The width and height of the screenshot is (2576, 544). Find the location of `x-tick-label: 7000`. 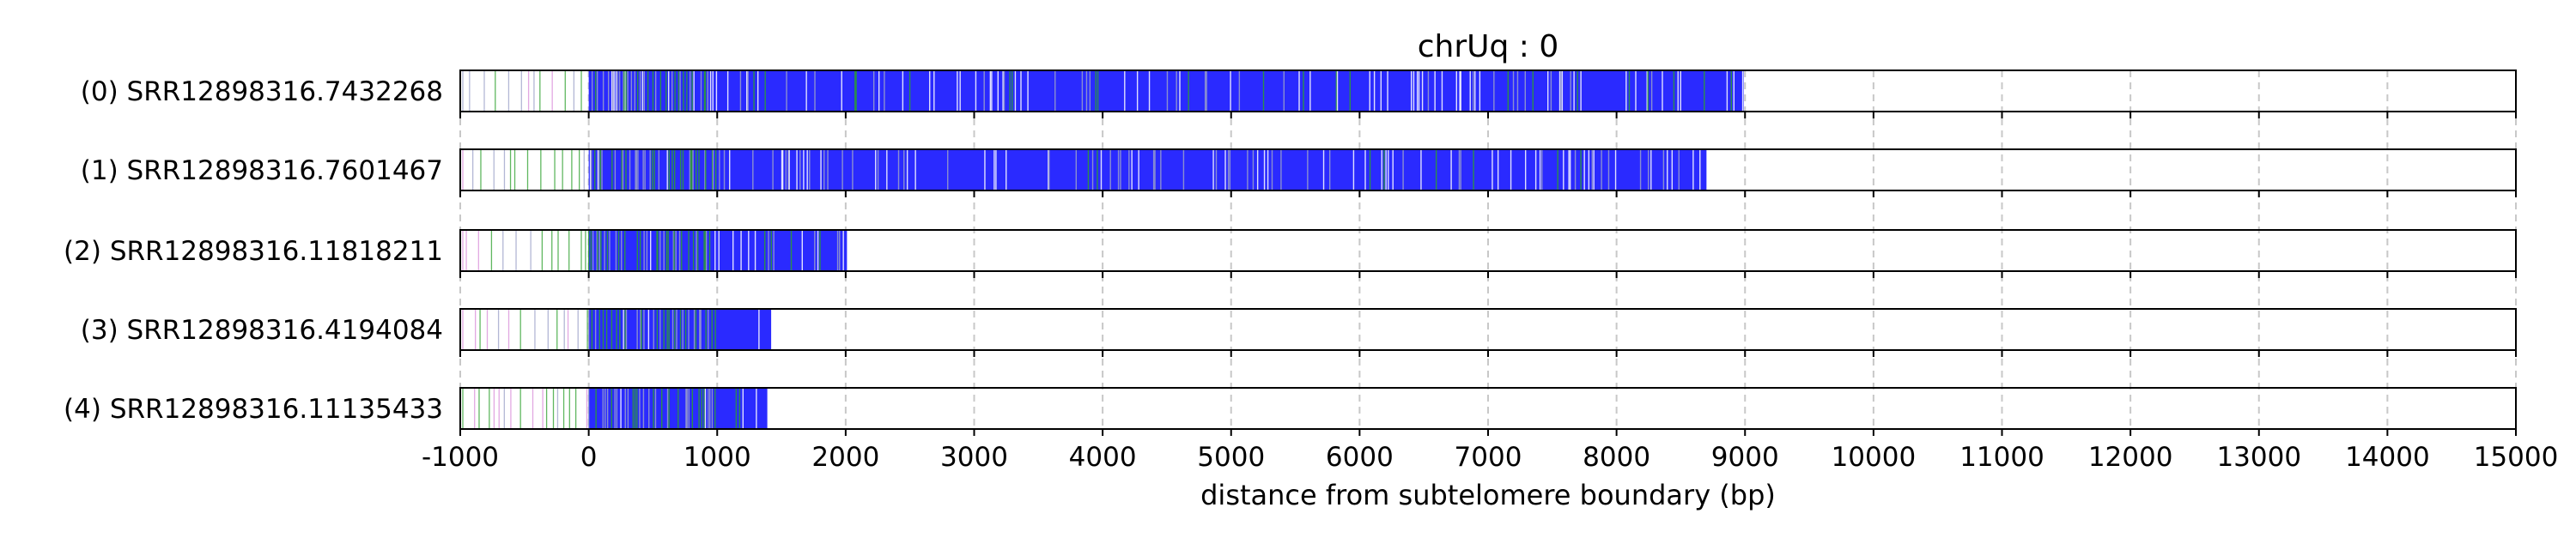

x-tick-label: 7000 is located at coordinates (1488, 457).